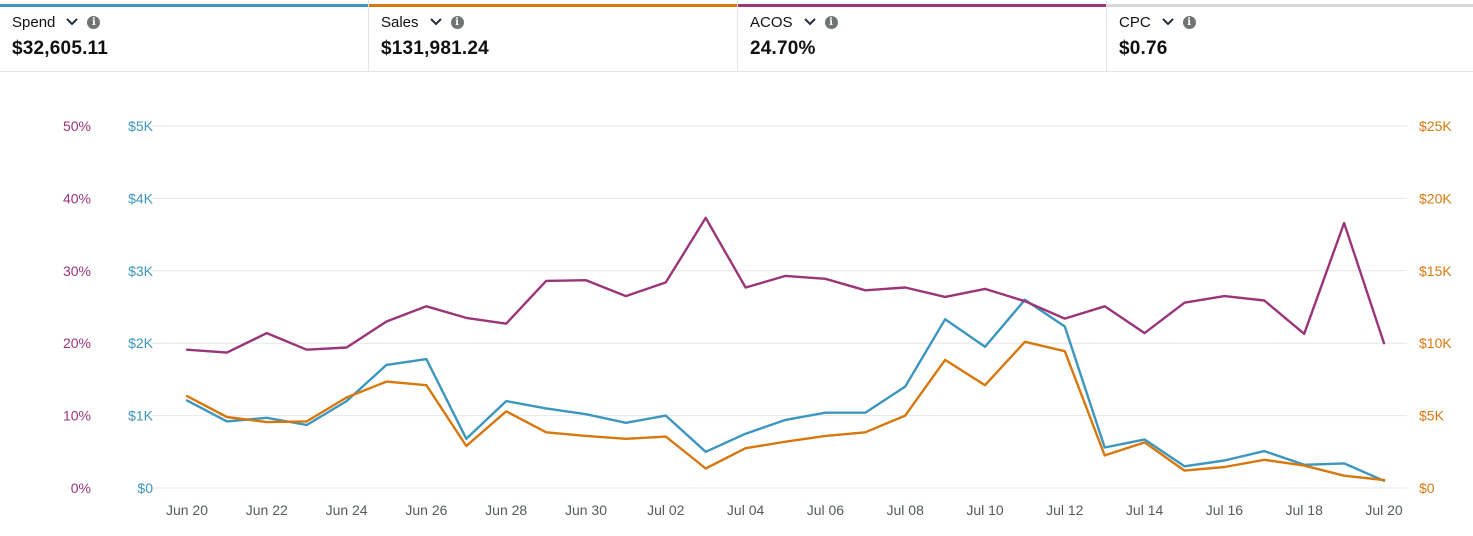 This screenshot has height=536, width=1473. What do you see at coordinates (145, 488) in the screenshot?
I see `y-tick-label-spend: $0` at bounding box center [145, 488].